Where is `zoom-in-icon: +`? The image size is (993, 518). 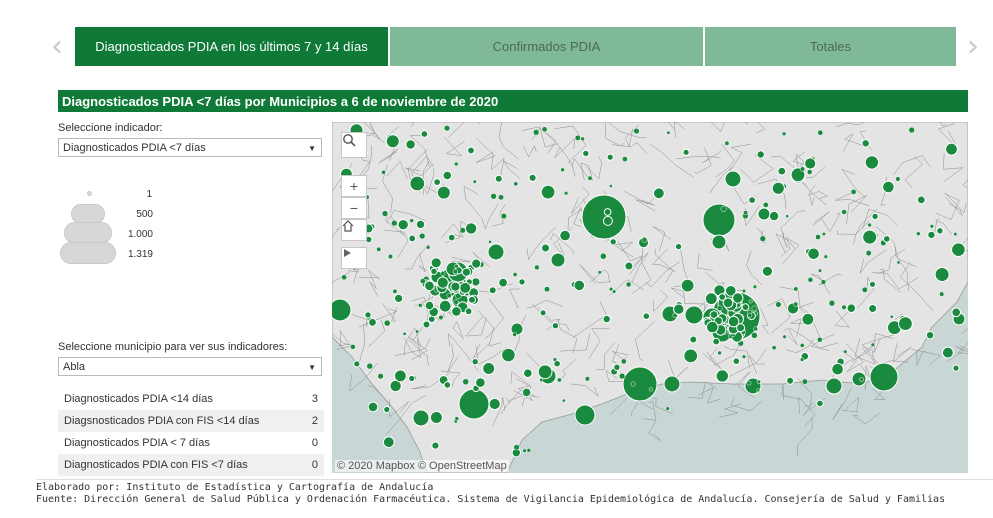 zoom-in-icon: + is located at coordinates (354, 186).